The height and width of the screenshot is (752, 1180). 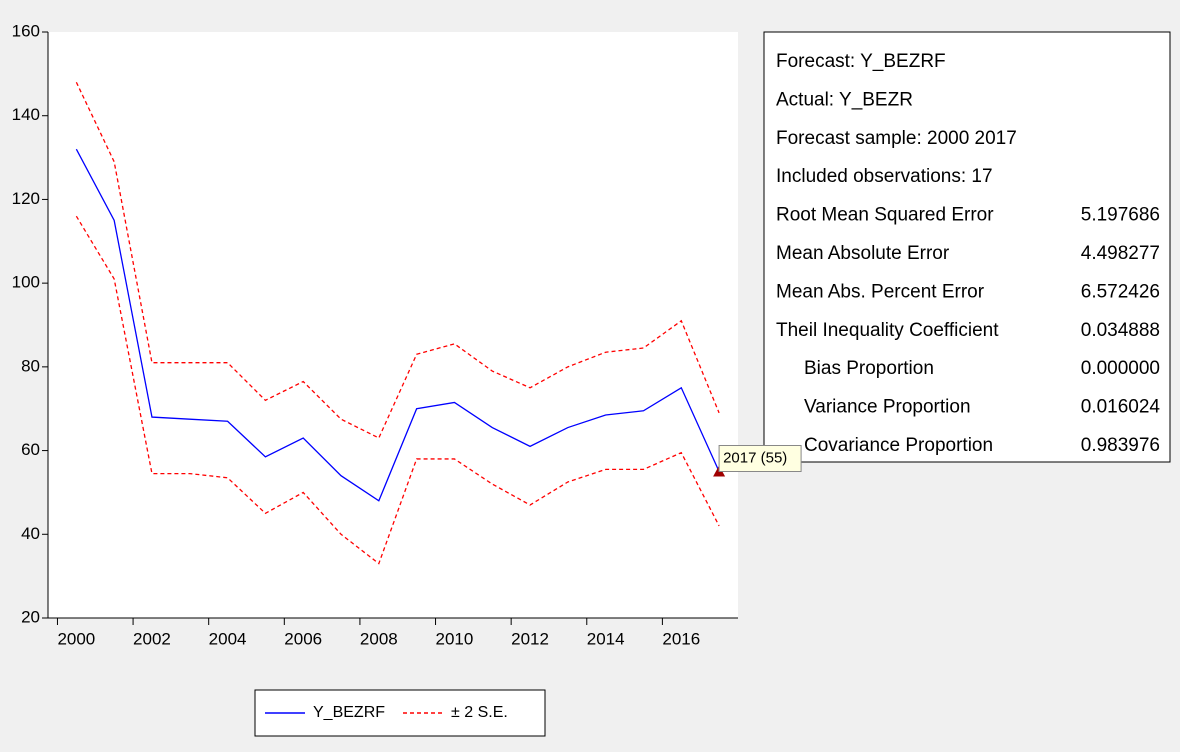 What do you see at coordinates (26, 30) in the screenshot?
I see `y-tick-label: 160` at bounding box center [26, 30].